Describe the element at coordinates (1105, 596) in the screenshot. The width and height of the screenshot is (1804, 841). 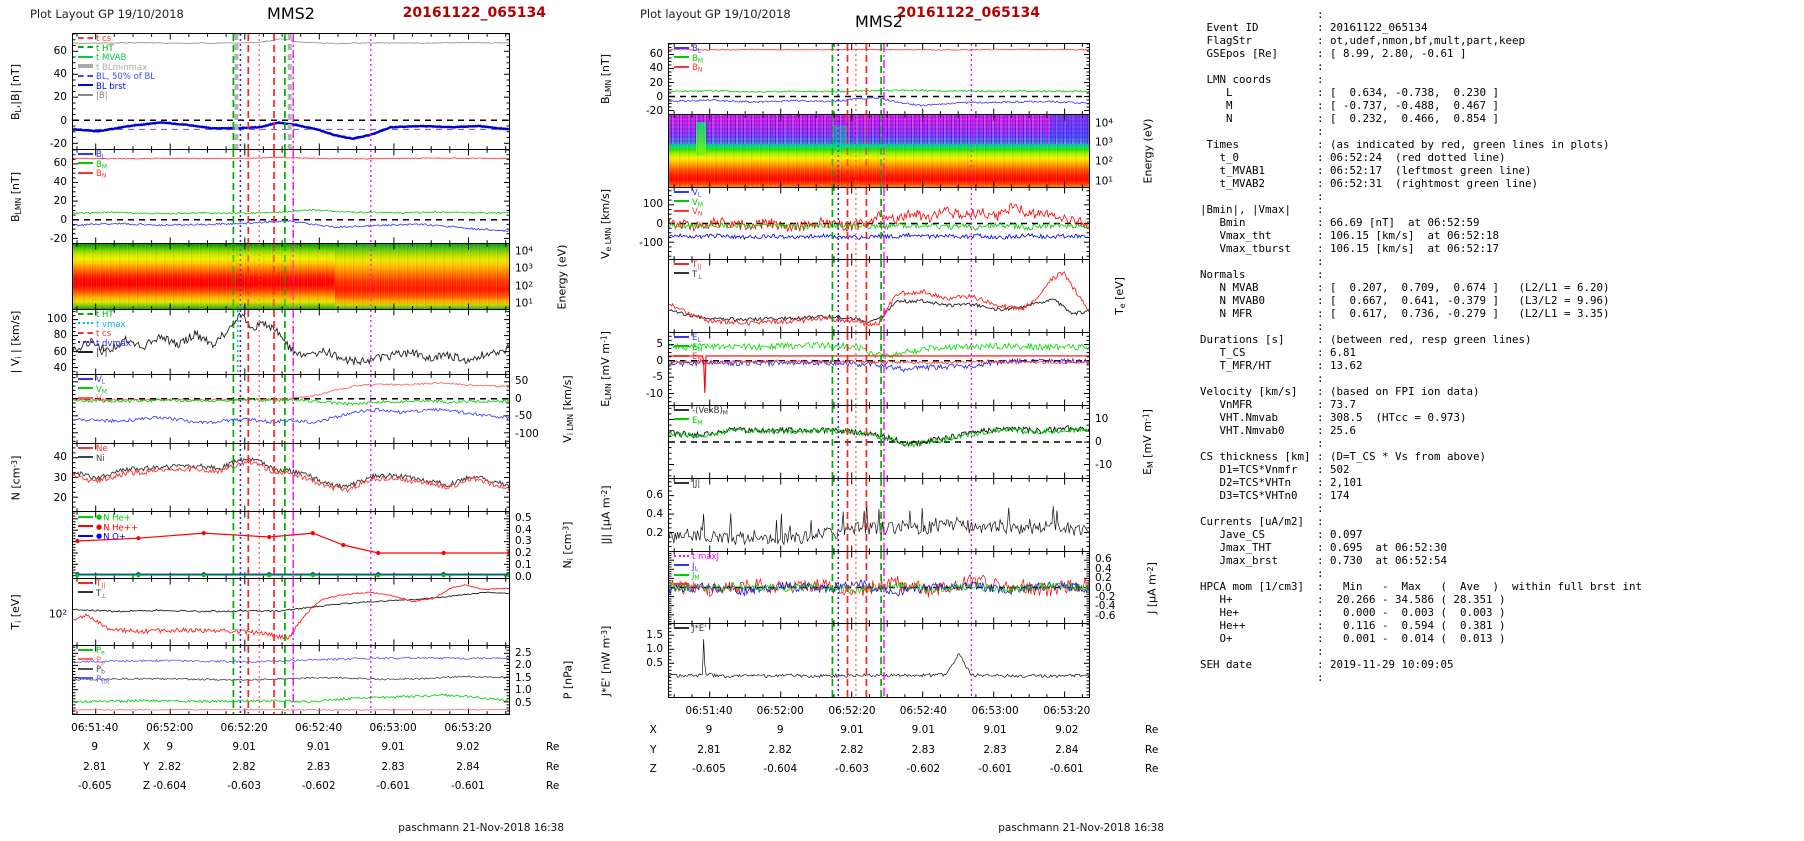
I see `tick-label: -0.2` at that location.